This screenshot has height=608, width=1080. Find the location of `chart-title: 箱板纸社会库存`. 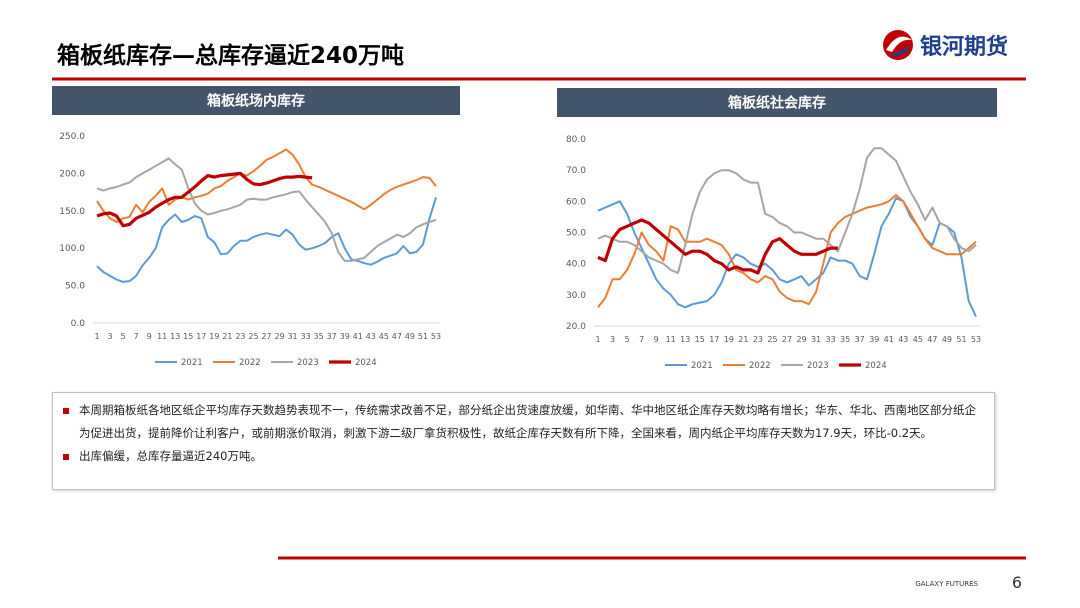

chart-title: 箱板纸社会库存 is located at coordinates (777, 103).